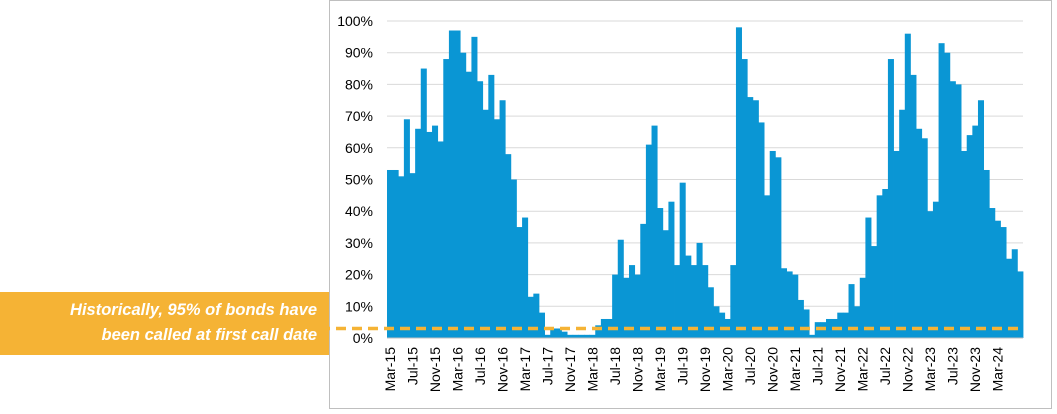 Image resolution: width=1057 pixels, height=414 pixels. Describe the element at coordinates (750, 366) in the screenshot. I see `x-tick-label: Jul-20` at that location.